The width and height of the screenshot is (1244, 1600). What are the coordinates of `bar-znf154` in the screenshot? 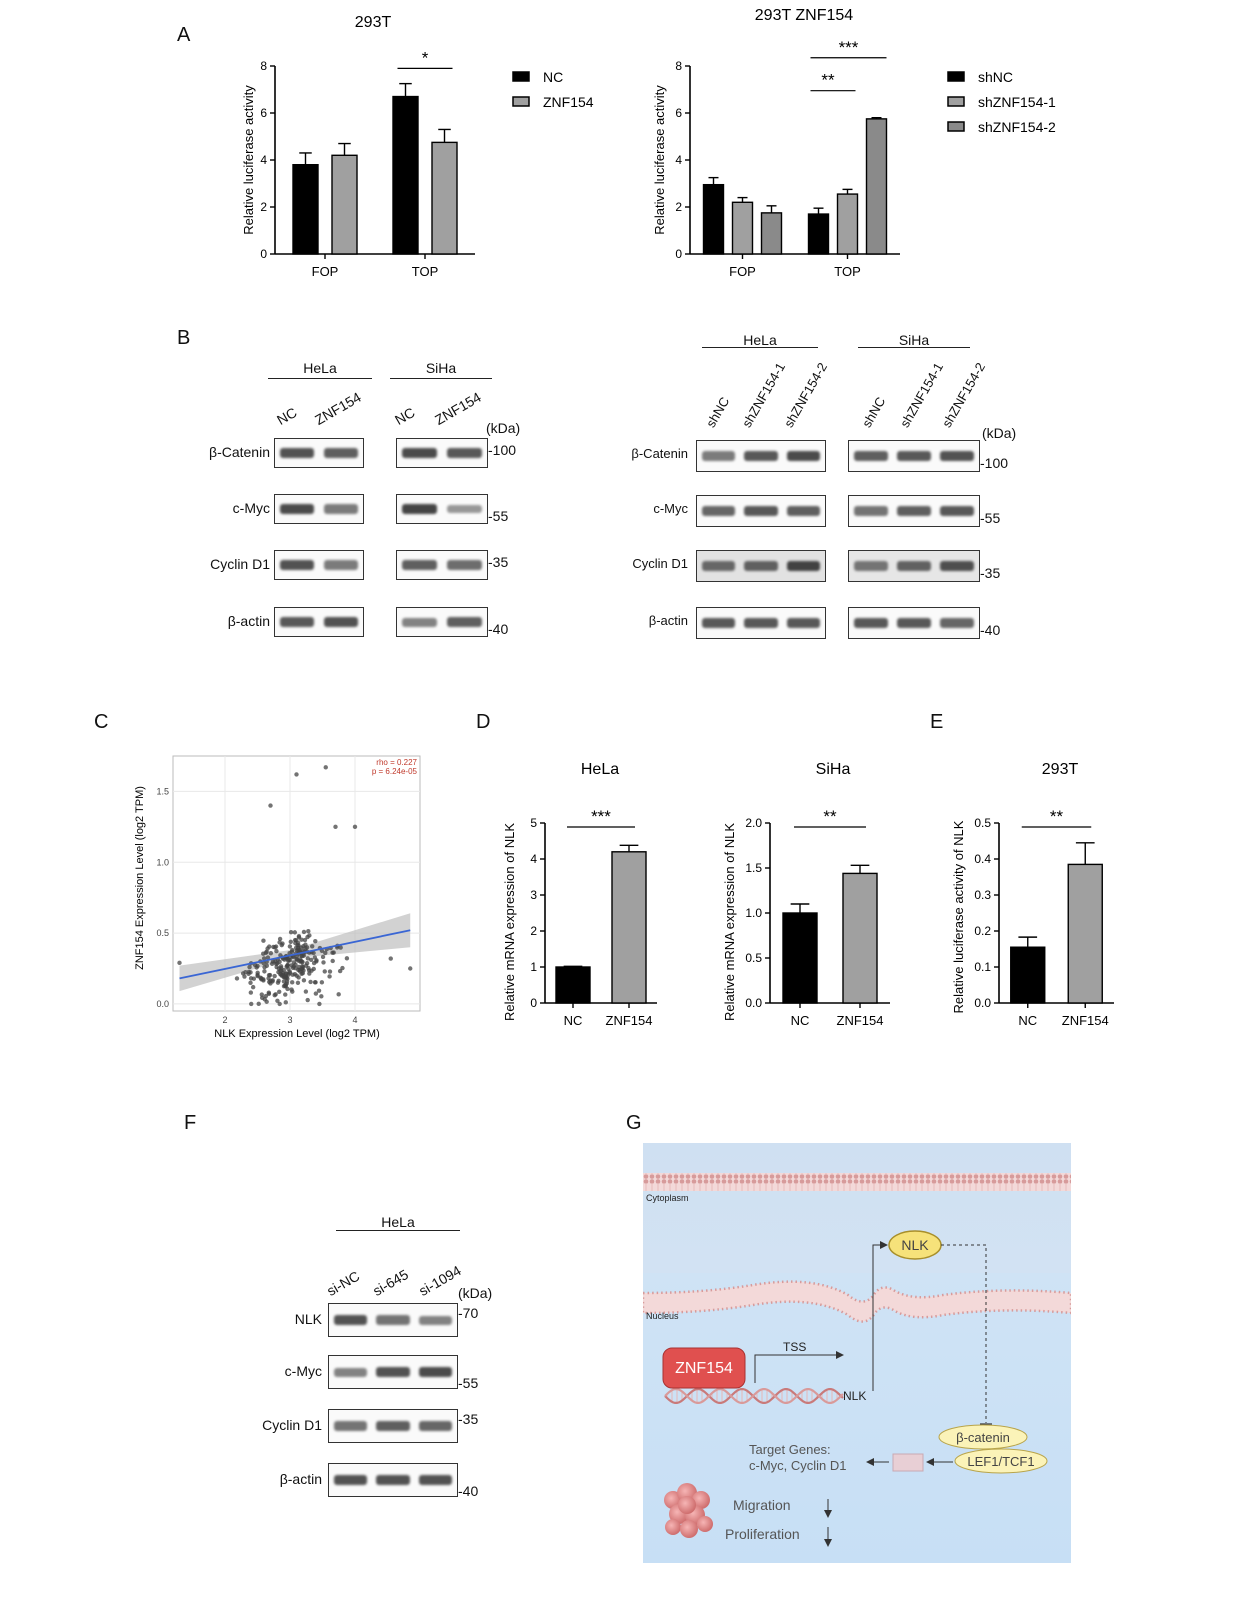 It's located at (344, 204).